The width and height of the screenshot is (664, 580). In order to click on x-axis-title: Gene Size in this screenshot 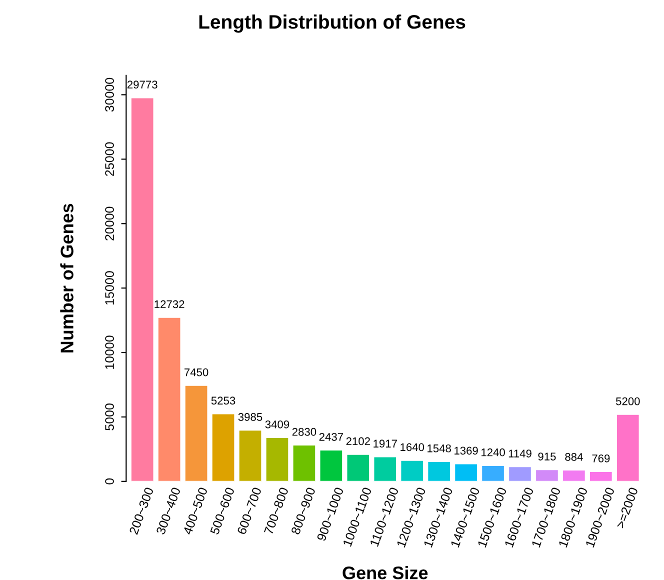, I will do `click(385, 573)`.